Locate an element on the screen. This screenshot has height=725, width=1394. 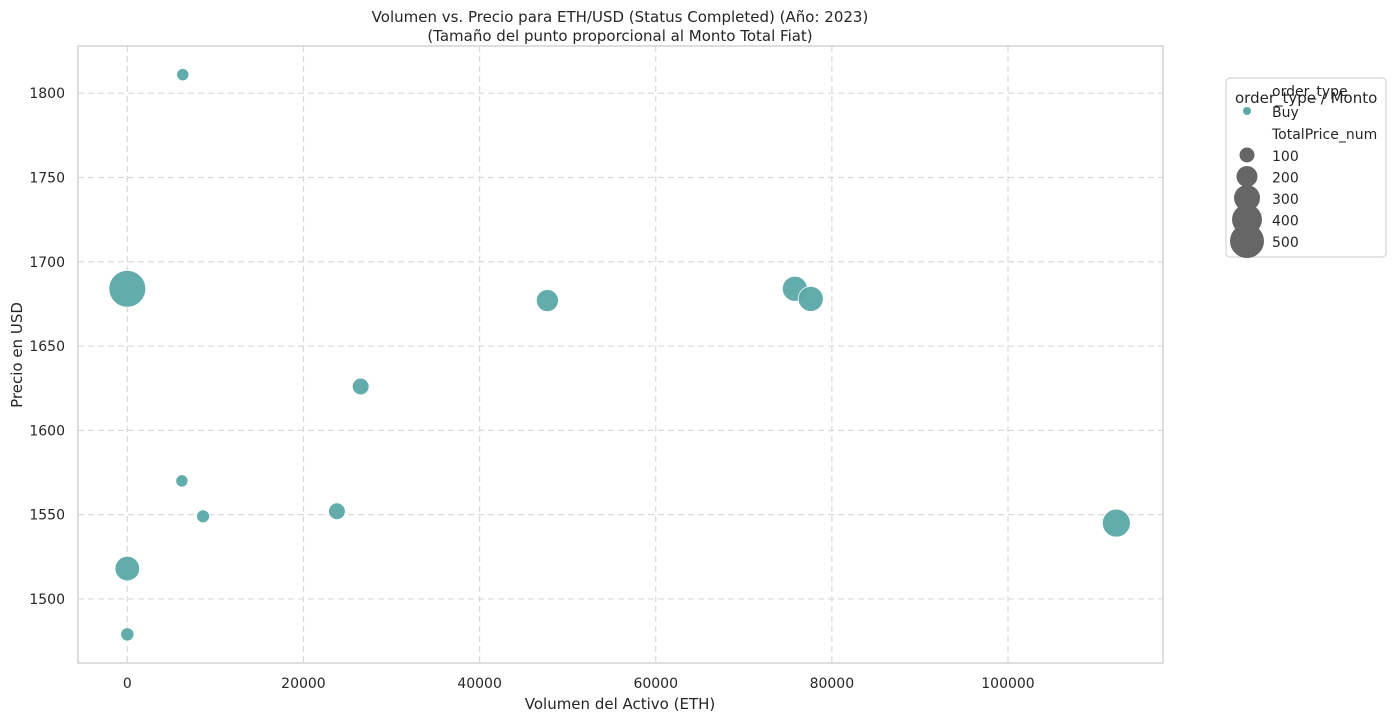
y-tick-label: 1500 is located at coordinates (47, 600).